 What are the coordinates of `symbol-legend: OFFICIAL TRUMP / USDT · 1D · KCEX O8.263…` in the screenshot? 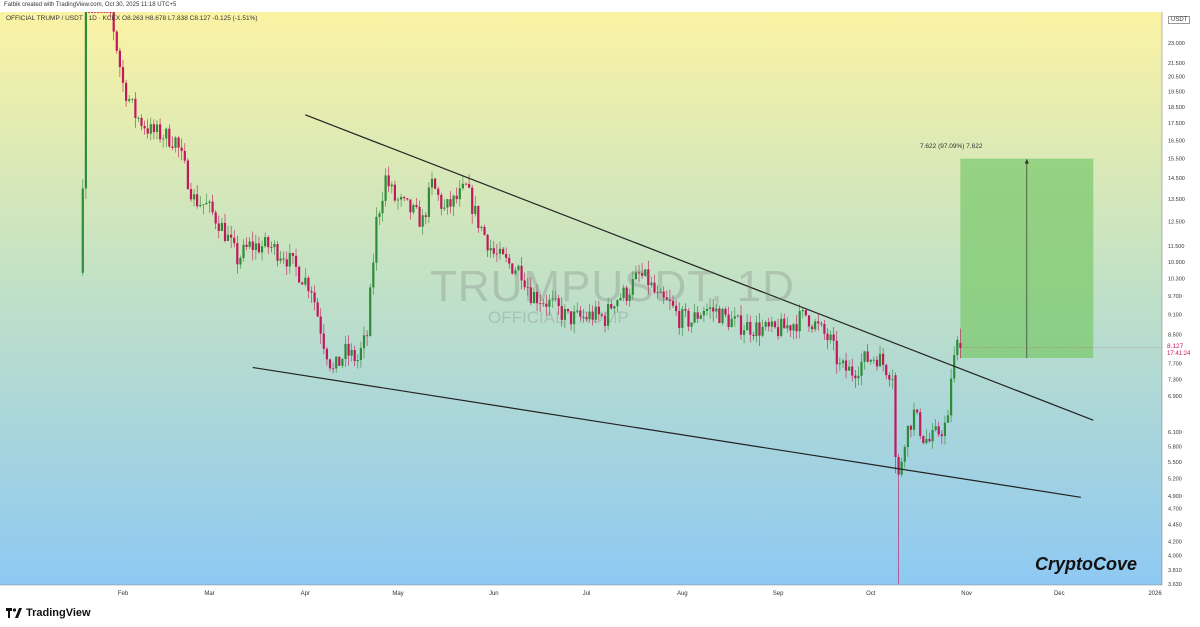 It's located at (132, 18).